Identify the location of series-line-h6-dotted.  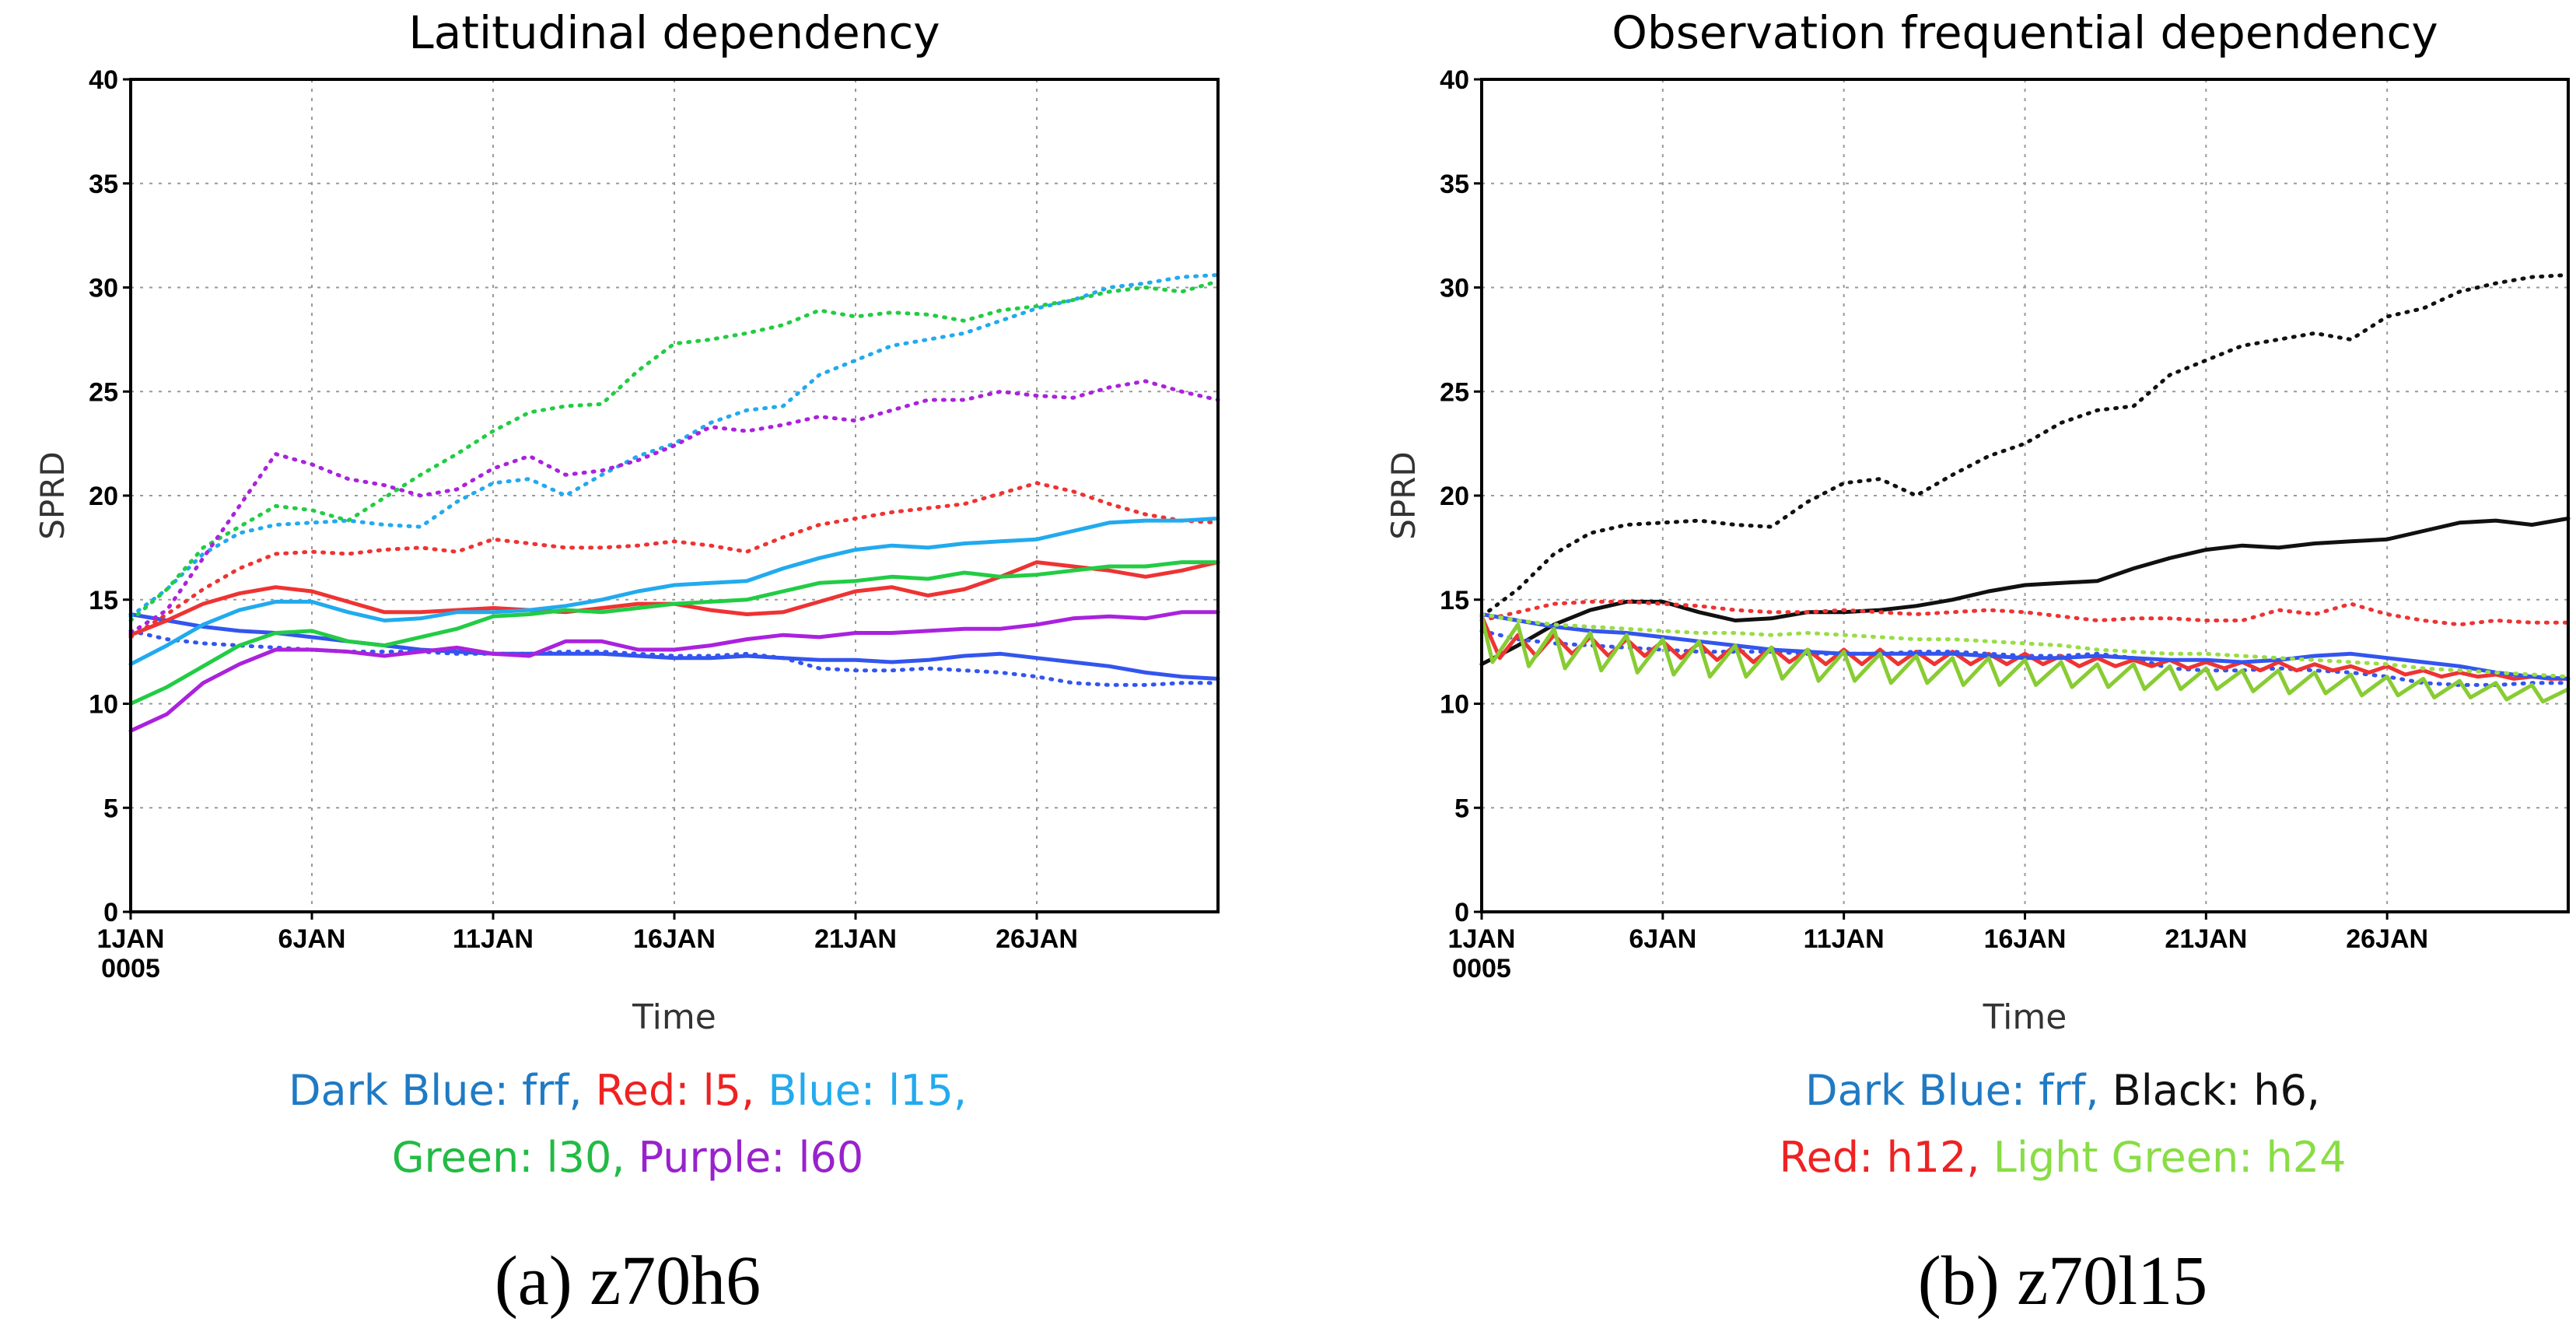
(2025, 445).